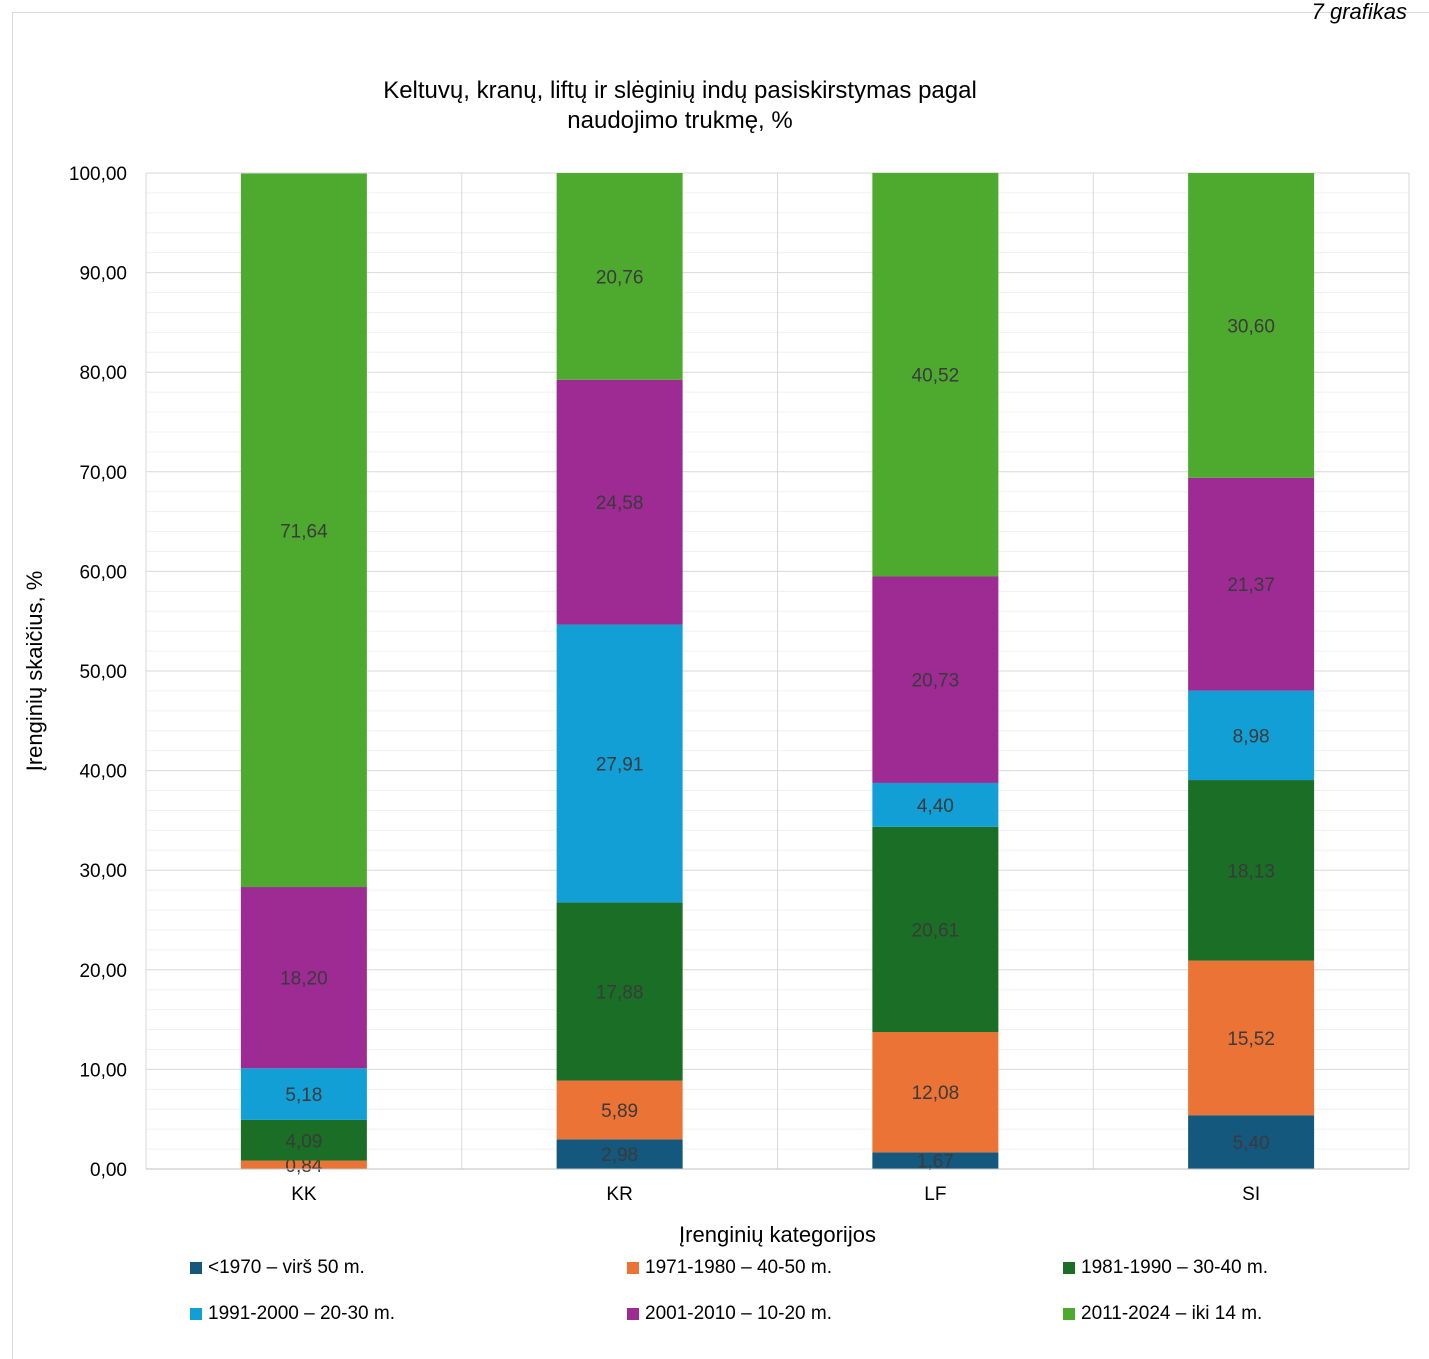 This screenshot has width=1429, height=1359. I want to click on data-label: 18,13, so click(1251, 871).